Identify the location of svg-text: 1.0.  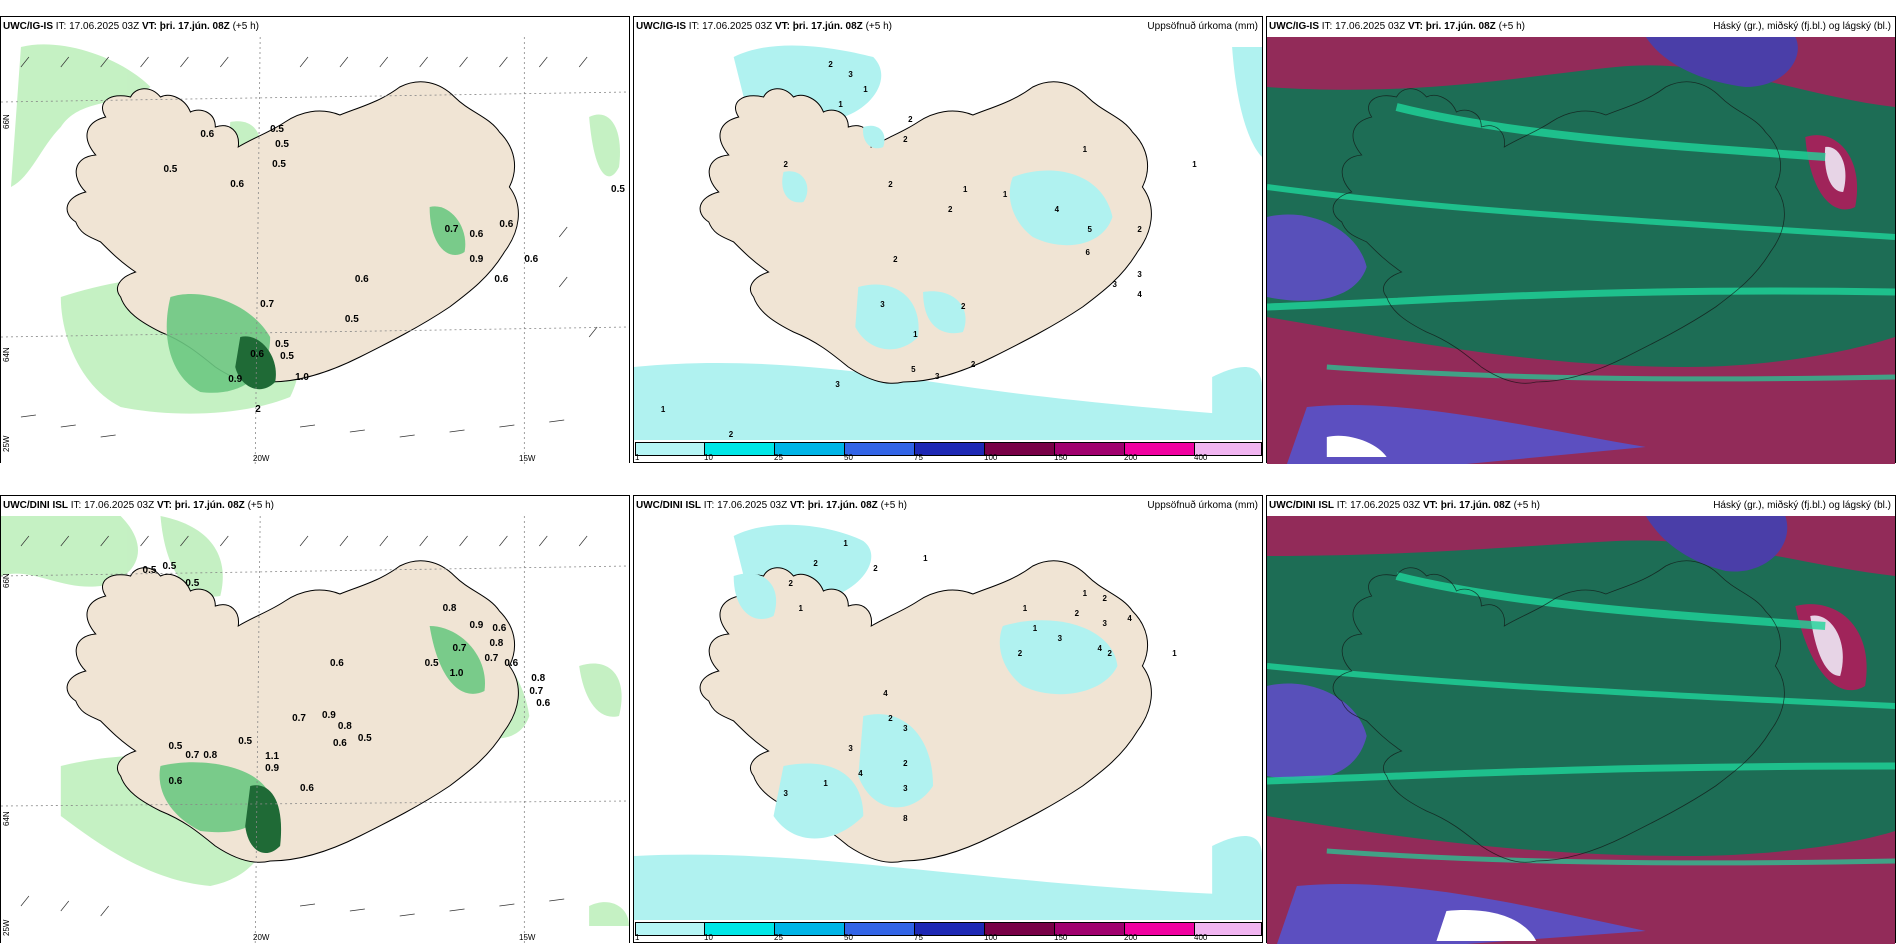
(457, 673).